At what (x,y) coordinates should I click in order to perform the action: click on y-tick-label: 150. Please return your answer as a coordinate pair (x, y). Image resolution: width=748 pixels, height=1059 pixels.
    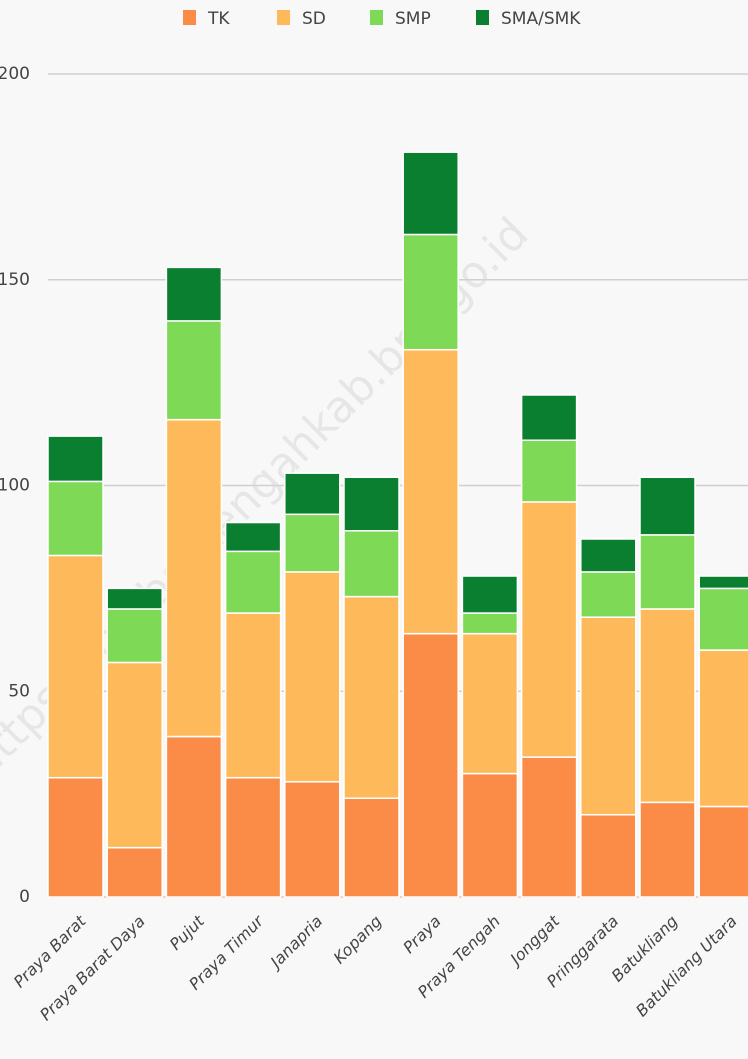
    Looking at the image, I should click on (15, 280).